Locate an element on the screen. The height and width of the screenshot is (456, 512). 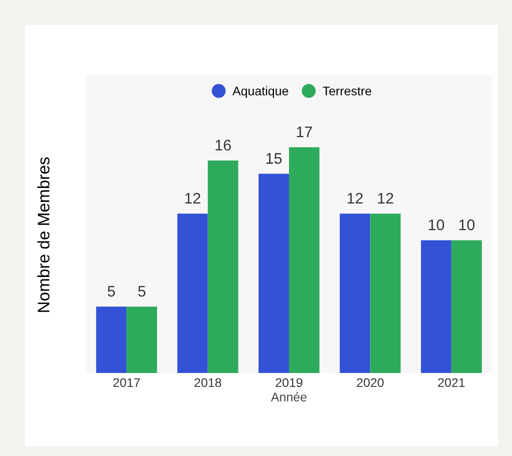
y-axis-title: Nombre de Membres is located at coordinates (43, 234).